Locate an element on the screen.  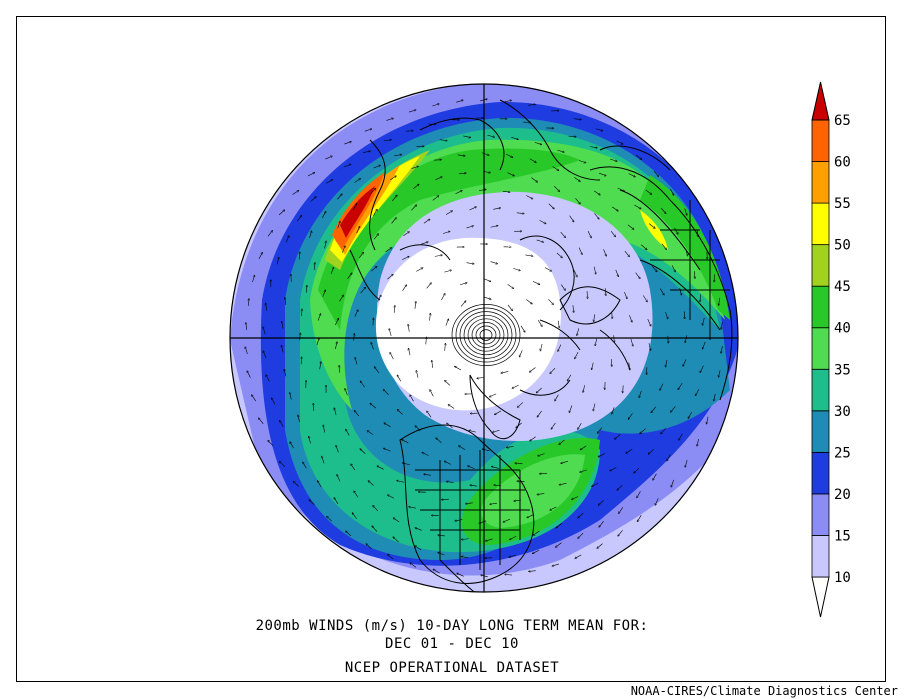
polar-vortex-swirl is located at coordinates (486, 335).